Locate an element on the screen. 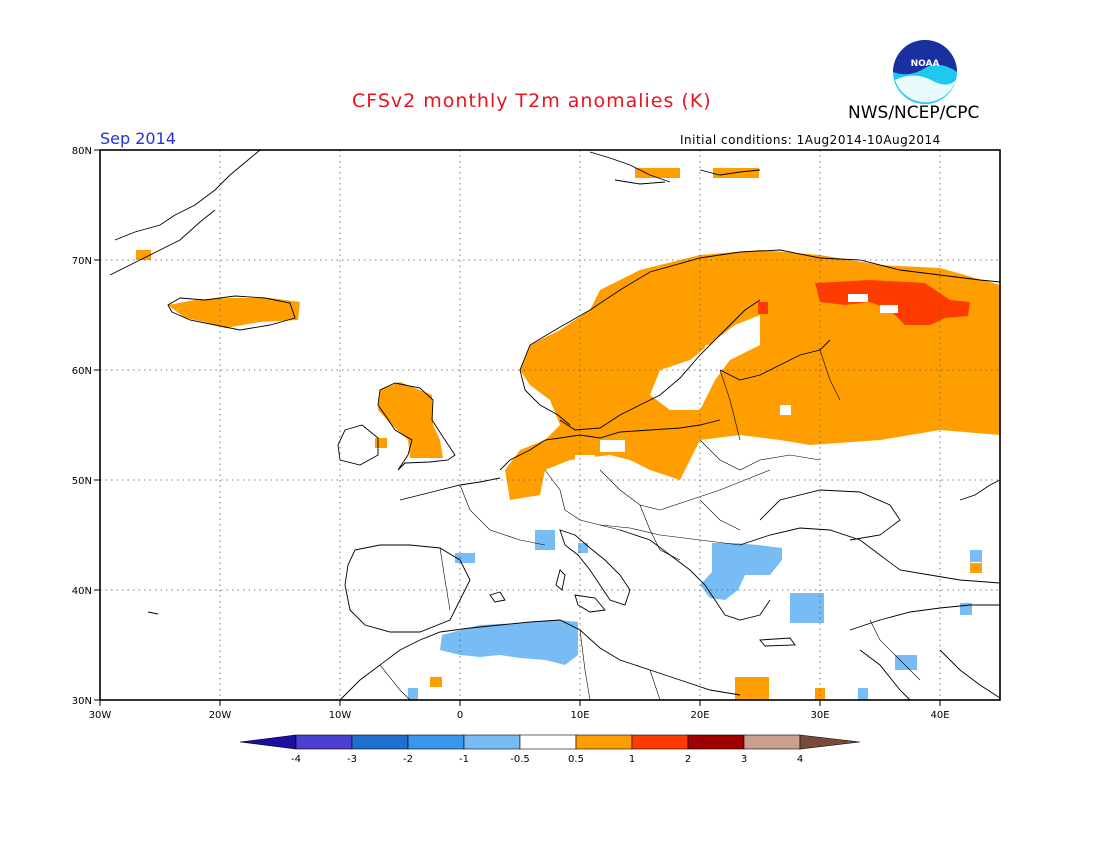  lat-label-80n: 80N is located at coordinates (82, 151).